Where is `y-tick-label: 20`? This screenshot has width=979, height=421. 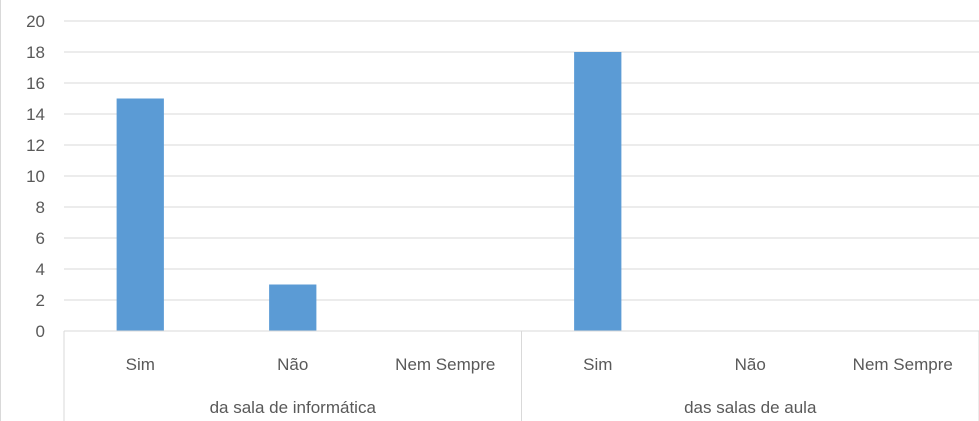 y-tick-label: 20 is located at coordinates (35, 21).